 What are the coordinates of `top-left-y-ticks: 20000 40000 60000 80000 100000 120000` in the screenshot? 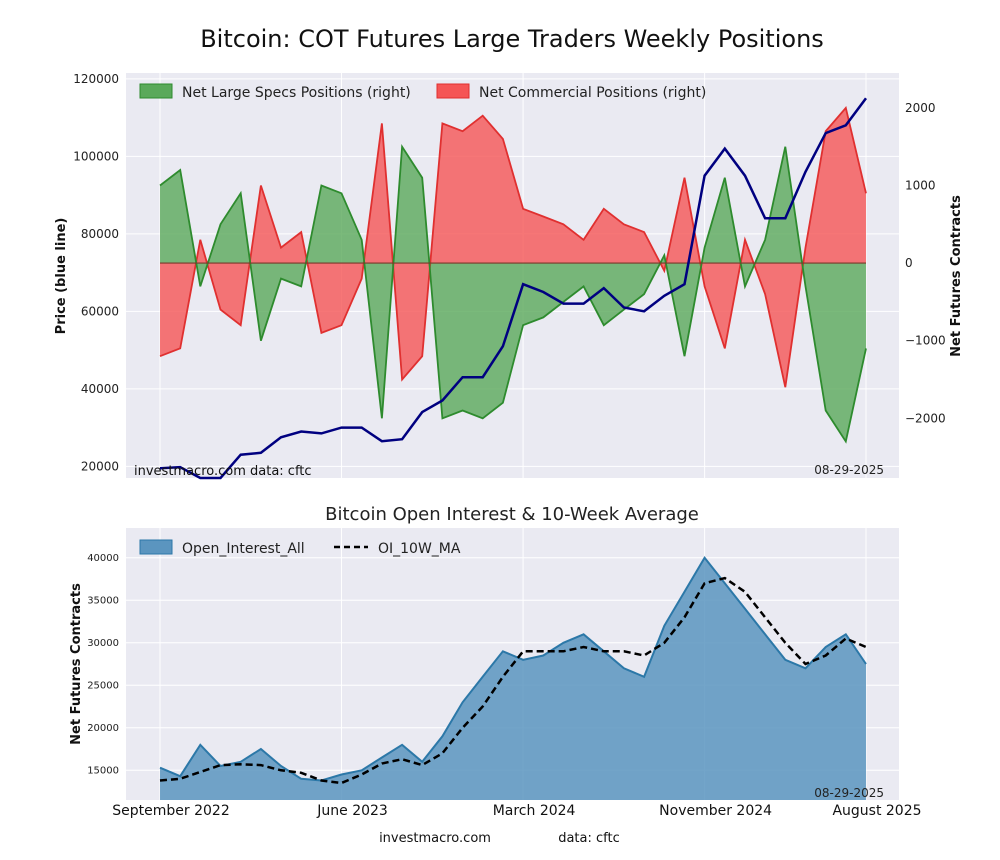 It's located at (96, 273).